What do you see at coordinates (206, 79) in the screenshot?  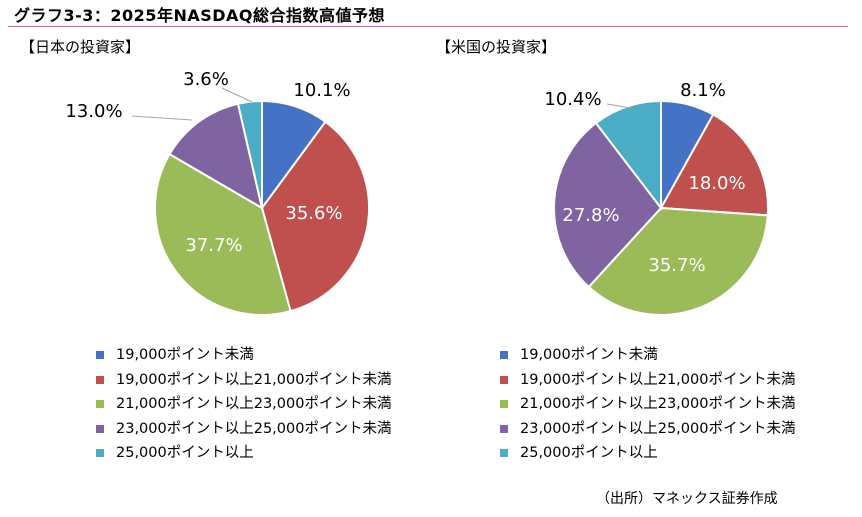 I see `data-label-5: 3.6%` at bounding box center [206, 79].